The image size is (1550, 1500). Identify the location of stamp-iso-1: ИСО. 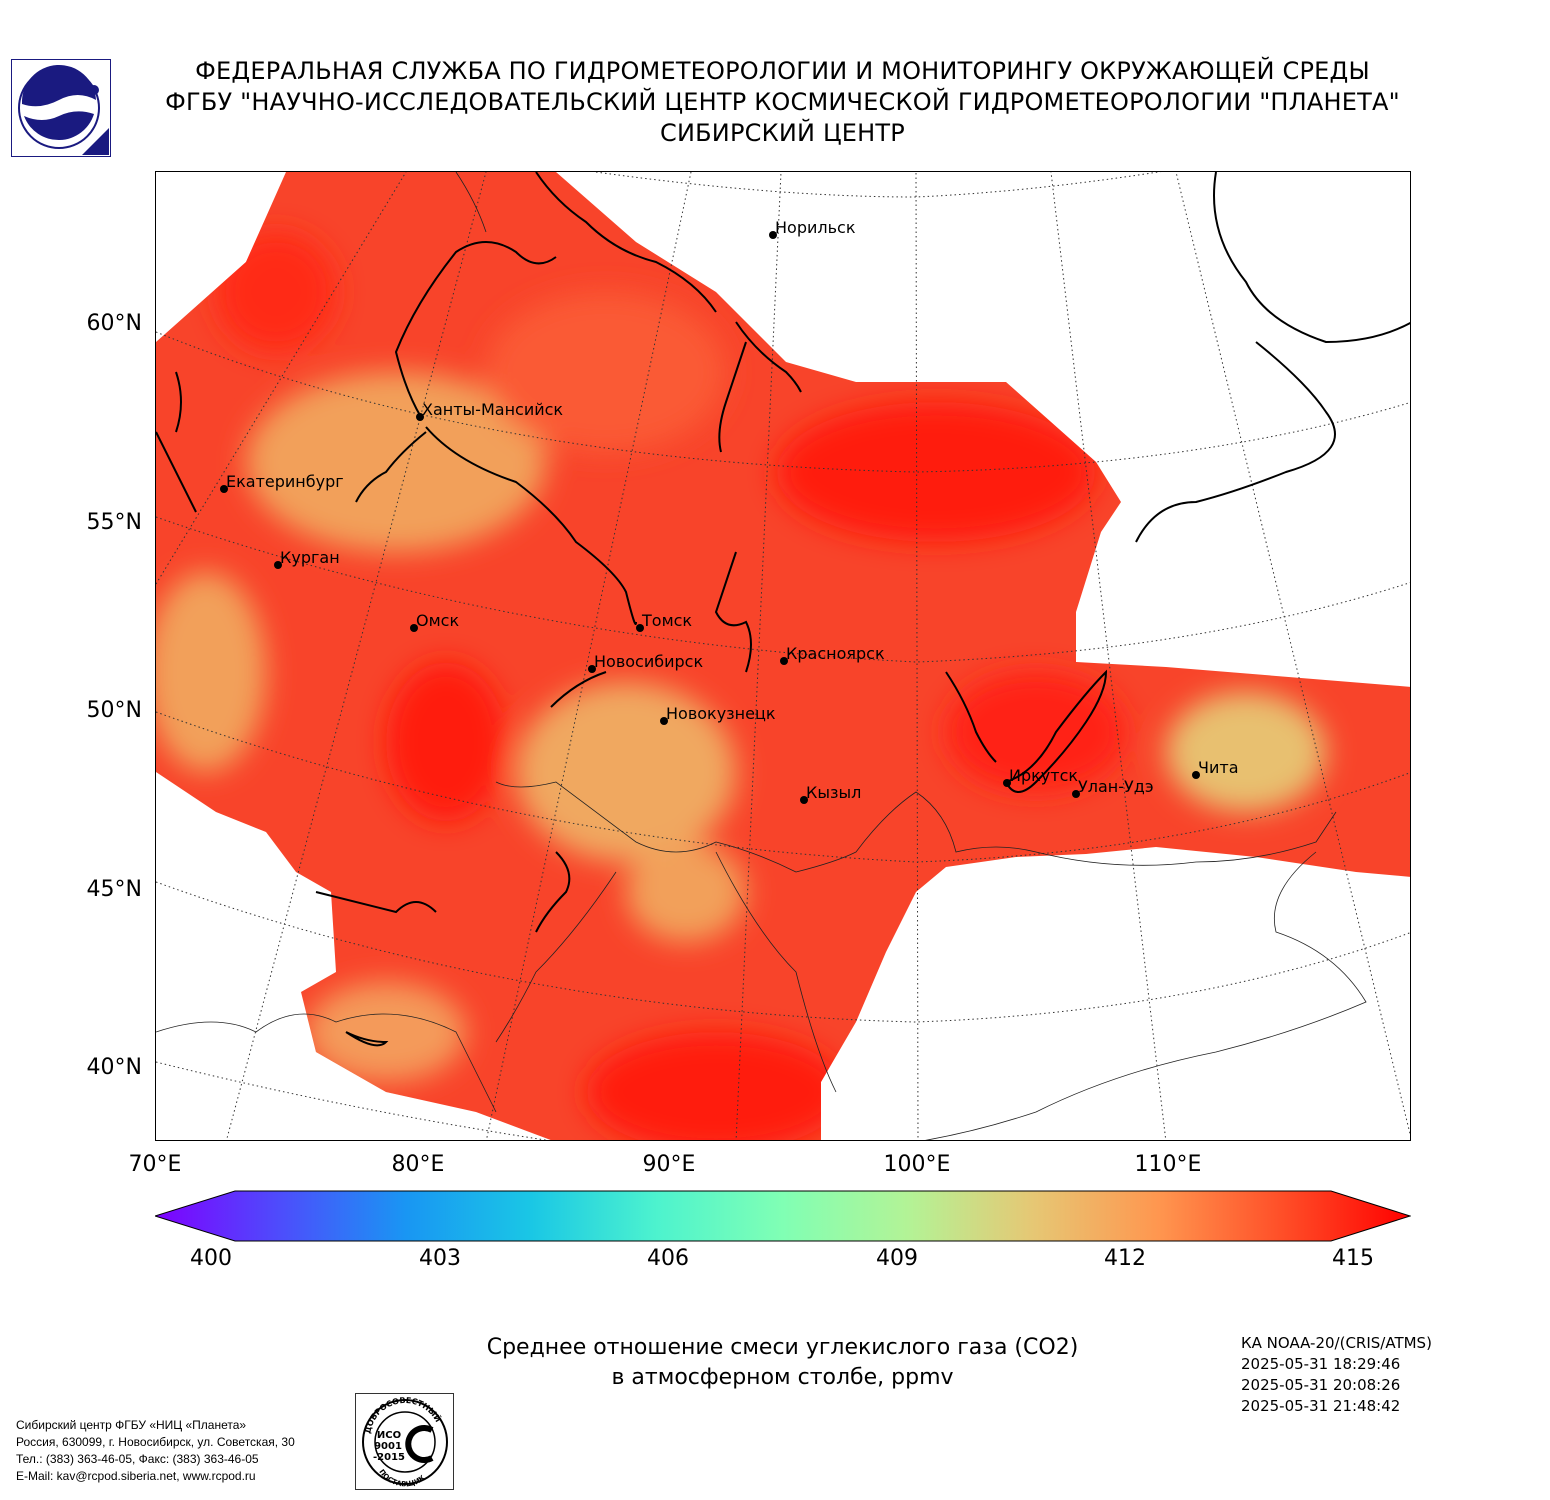
(389, 1435).